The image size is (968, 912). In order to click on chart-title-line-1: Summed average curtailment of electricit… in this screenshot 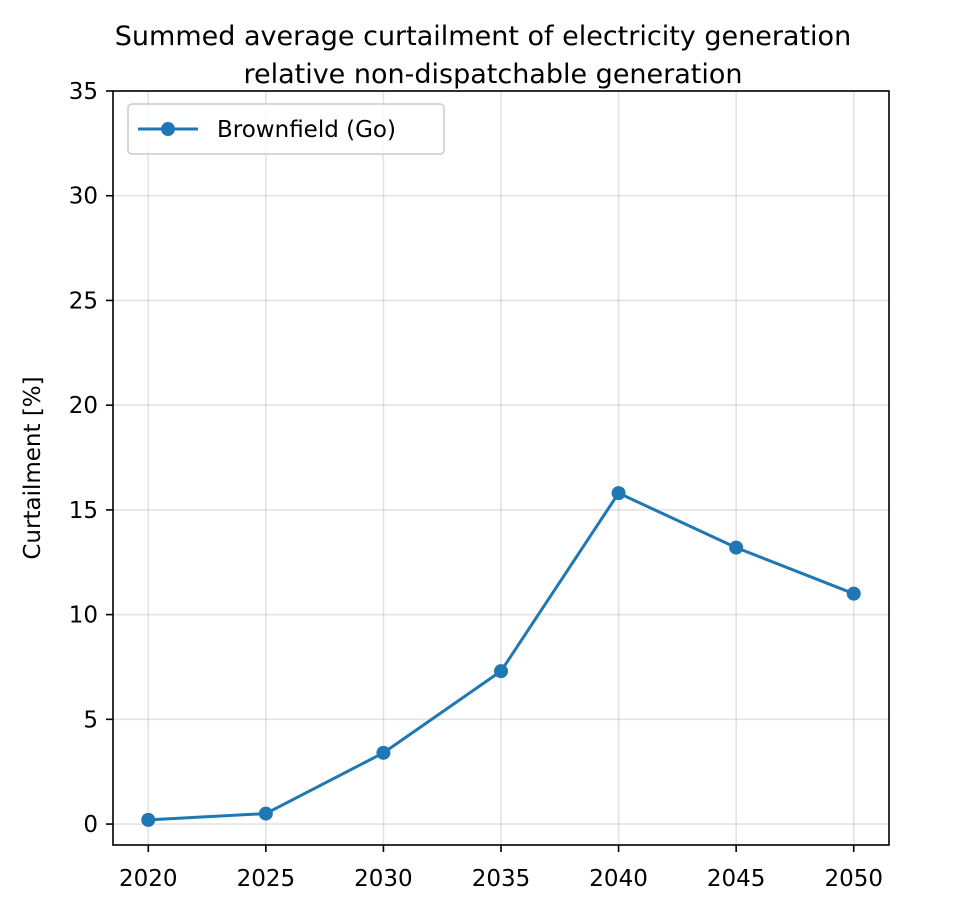, I will do `click(483, 36)`.